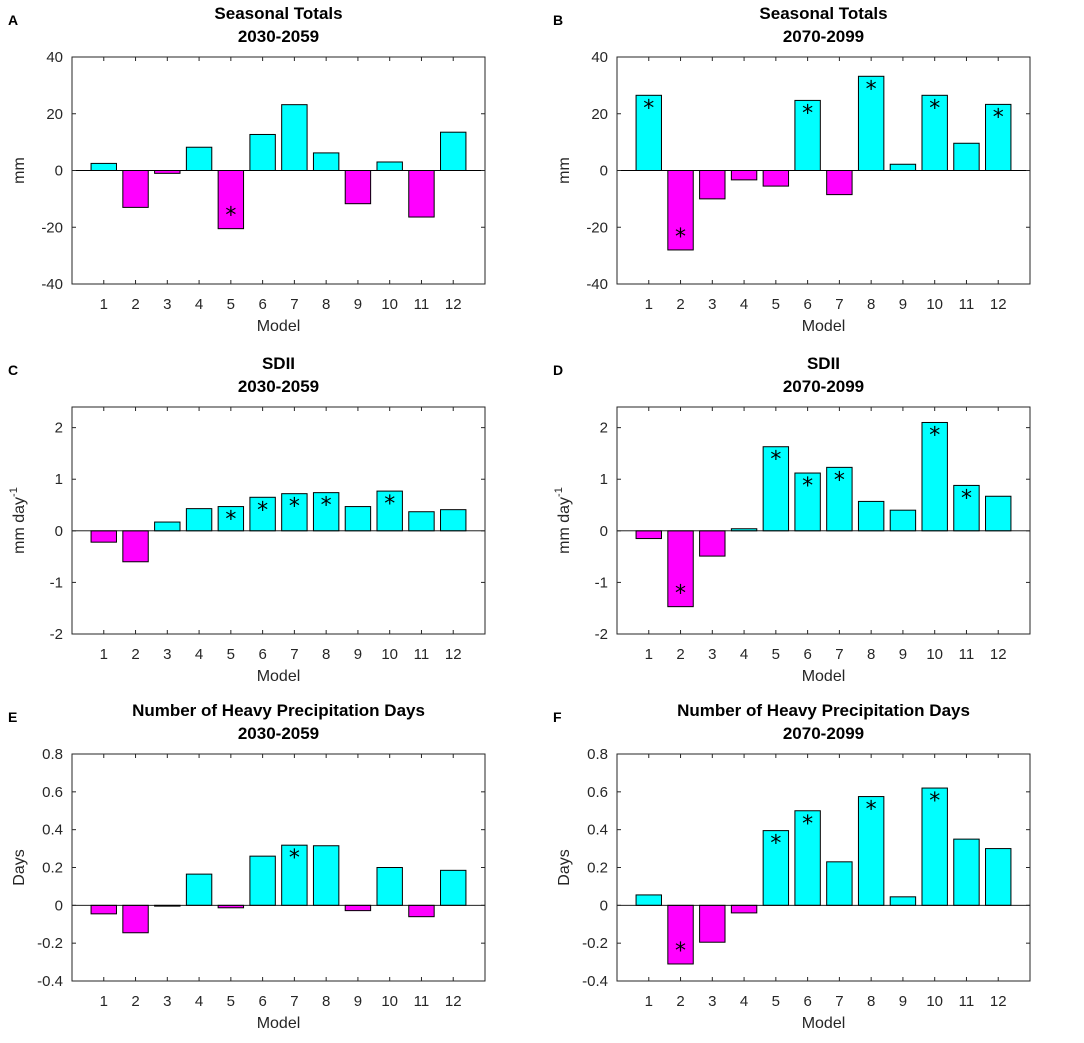  Describe the element at coordinates (278, 13) in the screenshot. I see `chart-title: Seasonal Totals` at that location.